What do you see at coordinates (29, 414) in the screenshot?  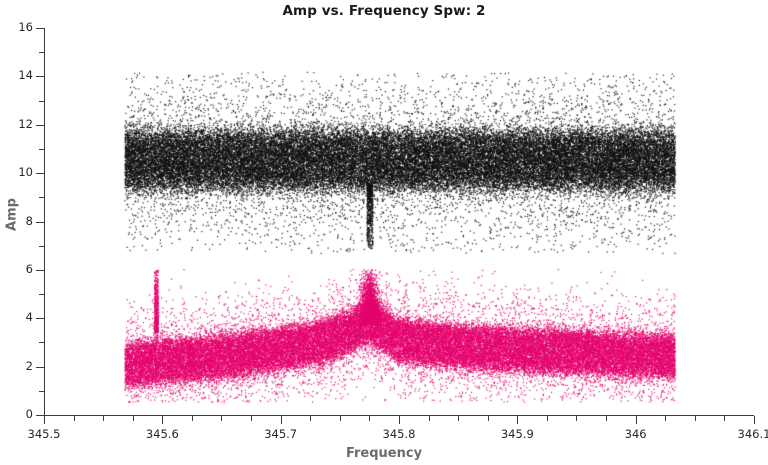 I see `y-tick-label: 0` at bounding box center [29, 414].